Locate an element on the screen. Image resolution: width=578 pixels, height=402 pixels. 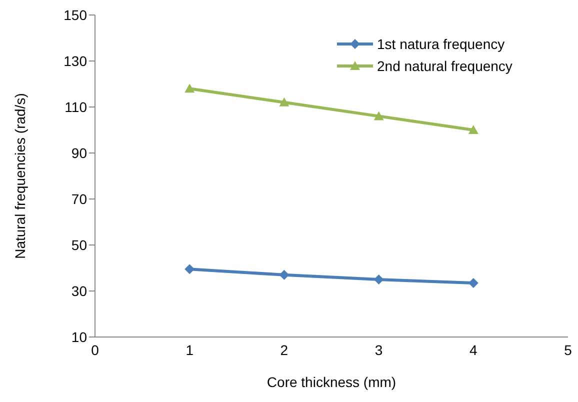
x-tick-label: 5 is located at coordinates (568, 350).